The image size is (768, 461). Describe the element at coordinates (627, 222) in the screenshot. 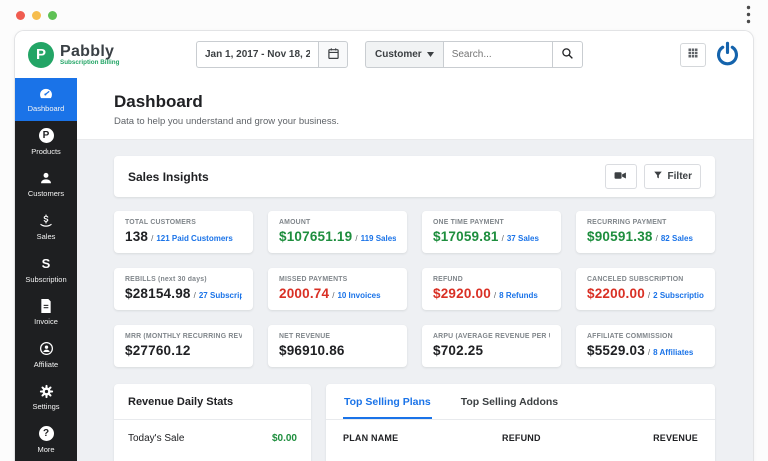

I see `stat-label: RECURRING PAYMENT` at that location.